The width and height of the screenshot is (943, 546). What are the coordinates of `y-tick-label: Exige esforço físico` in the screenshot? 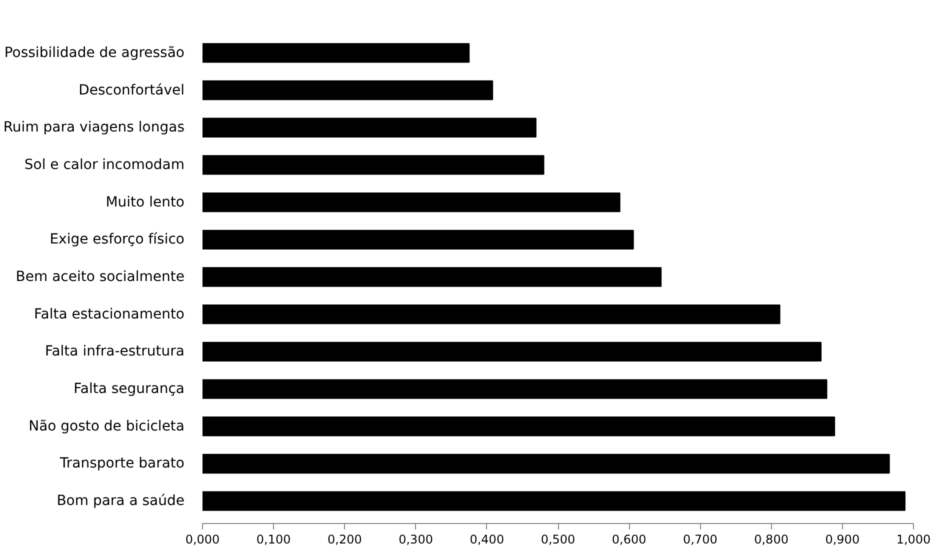 It's located at (117, 240).